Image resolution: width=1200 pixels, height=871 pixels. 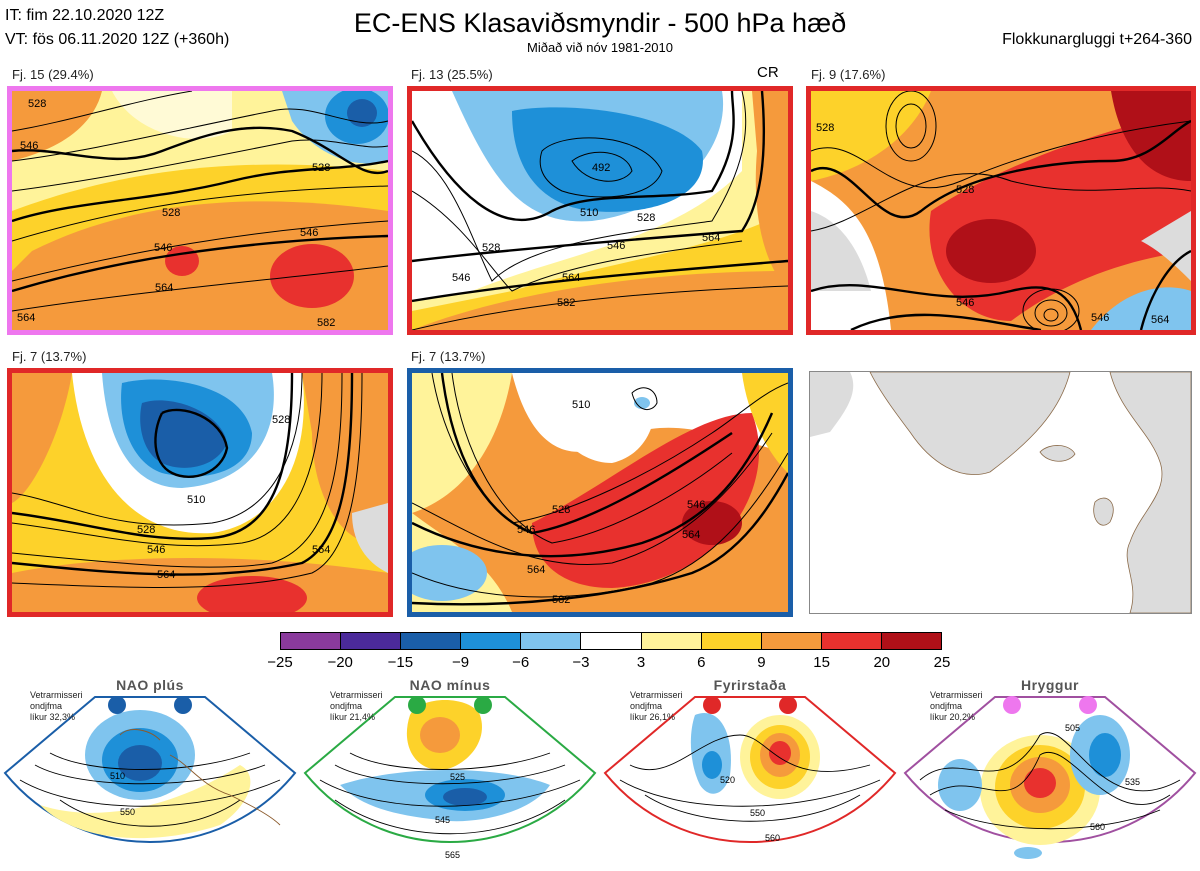 What do you see at coordinates (656, 706) in the screenshot?
I see `regime-info: Vetrarmisseri ondjfma líkur 26,1%` at bounding box center [656, 706].